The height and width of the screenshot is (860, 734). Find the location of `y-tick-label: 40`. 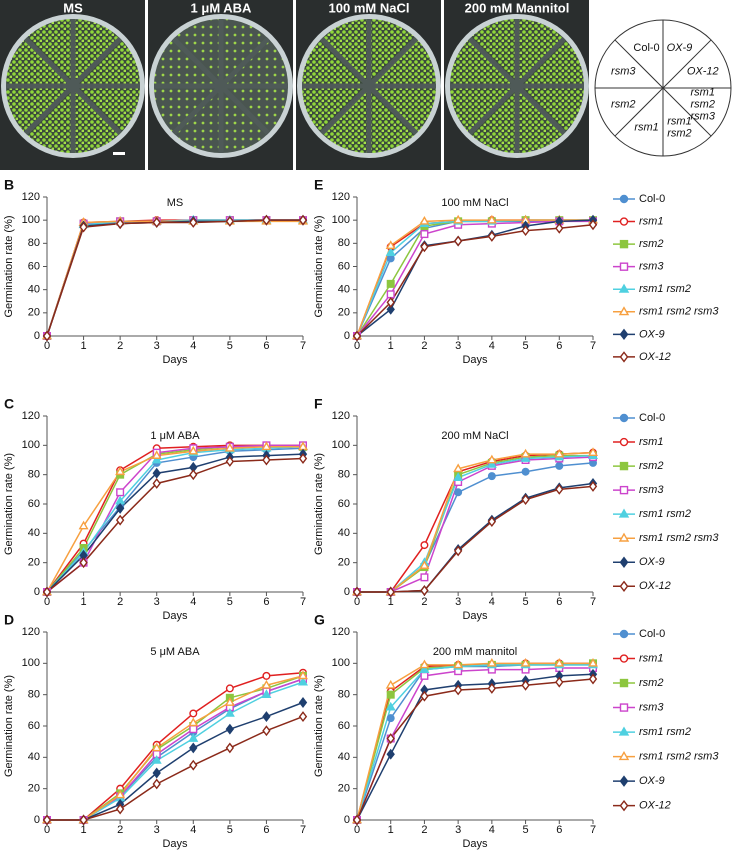

y-tick-label: 40 is located at coordinates (34, 290).